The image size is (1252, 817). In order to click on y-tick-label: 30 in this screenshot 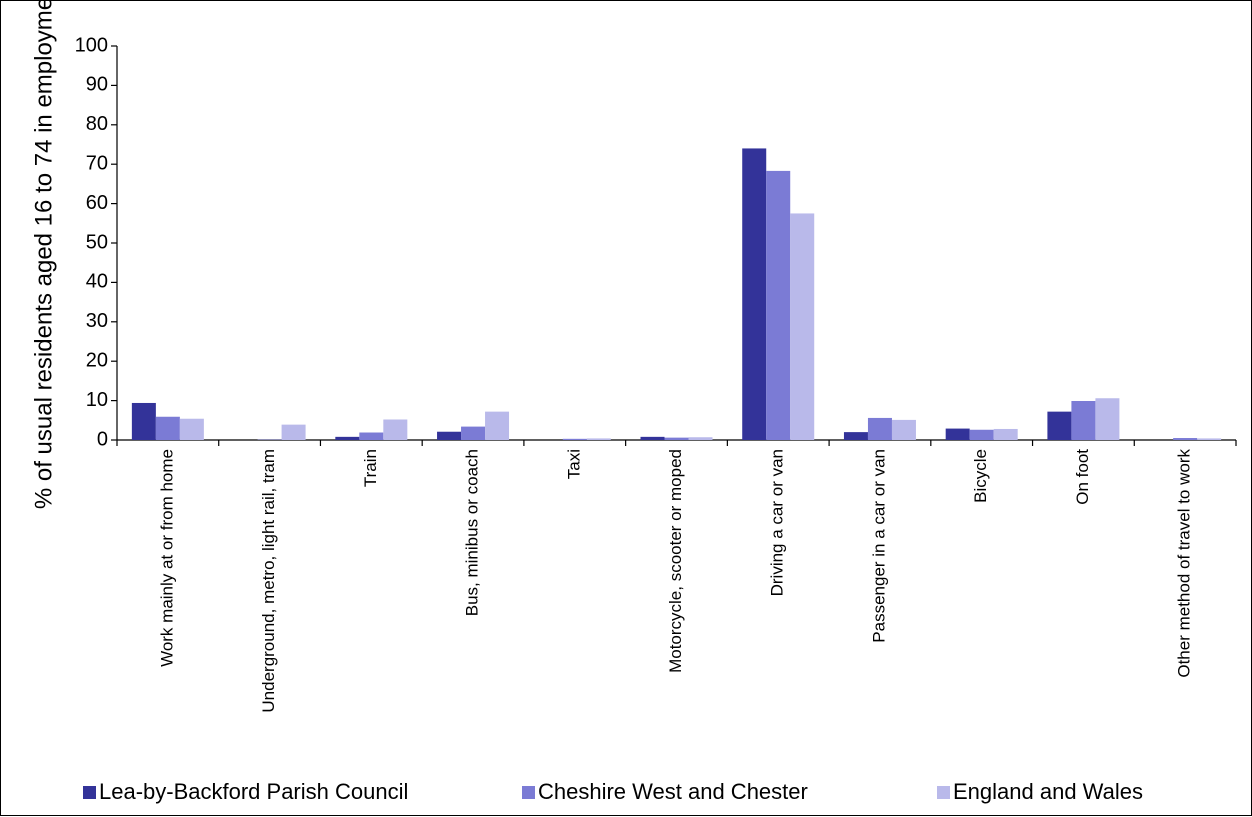, I will do `click(97, 321)`.